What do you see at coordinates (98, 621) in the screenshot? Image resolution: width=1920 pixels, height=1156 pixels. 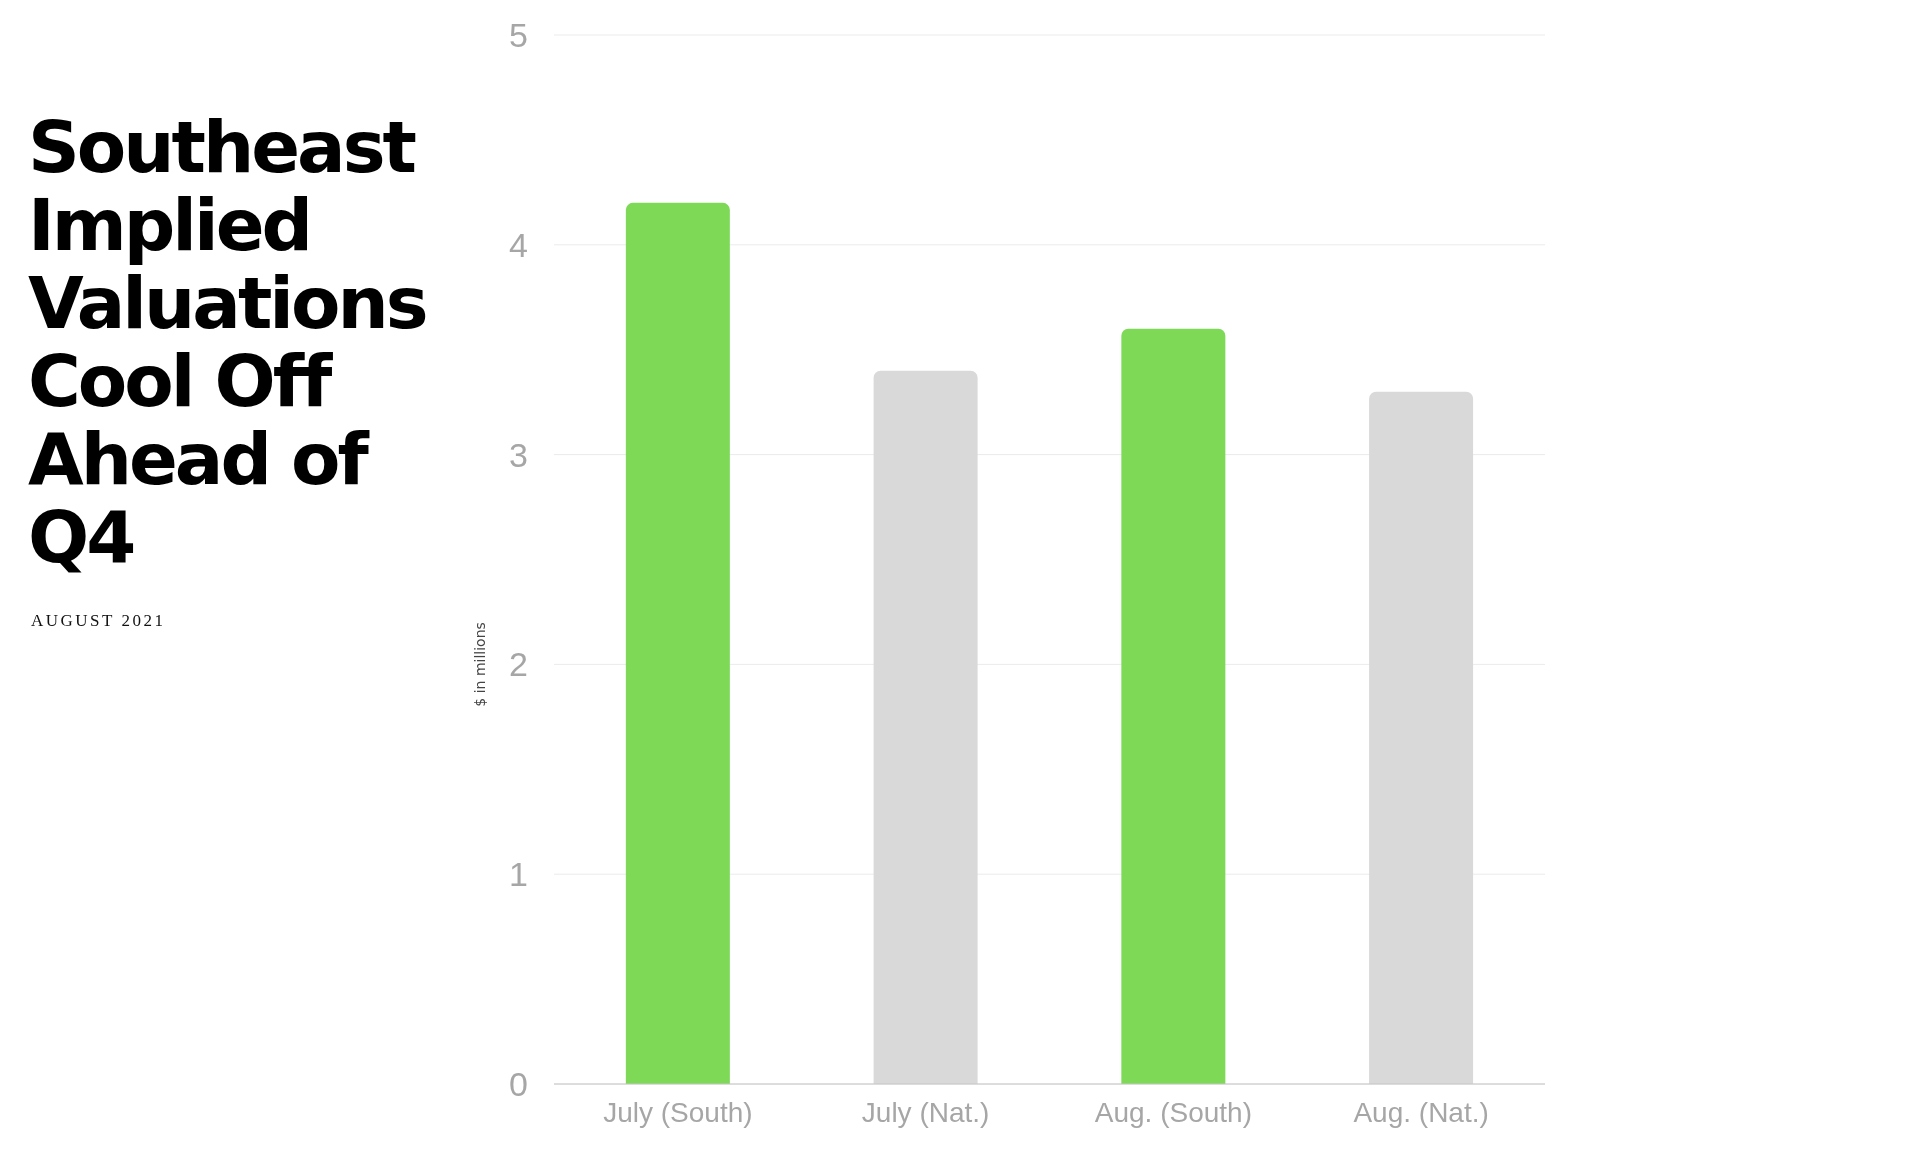 I see `text: AUGUST 2021` at bounding box center [98, 621].